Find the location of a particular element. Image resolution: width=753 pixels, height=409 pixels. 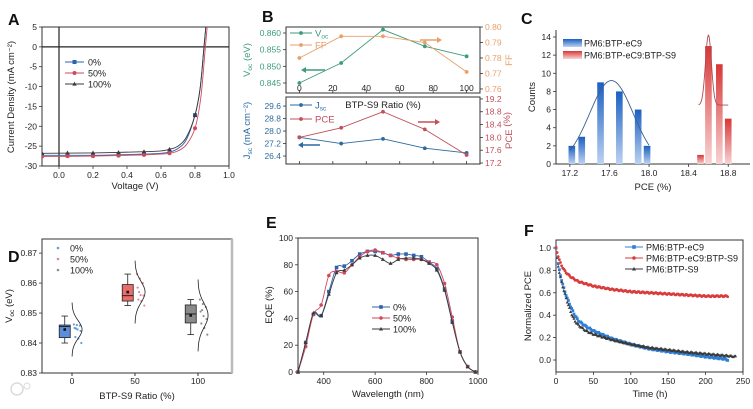

y-tick-label: 28.8 is located at coordinates (272, 119).